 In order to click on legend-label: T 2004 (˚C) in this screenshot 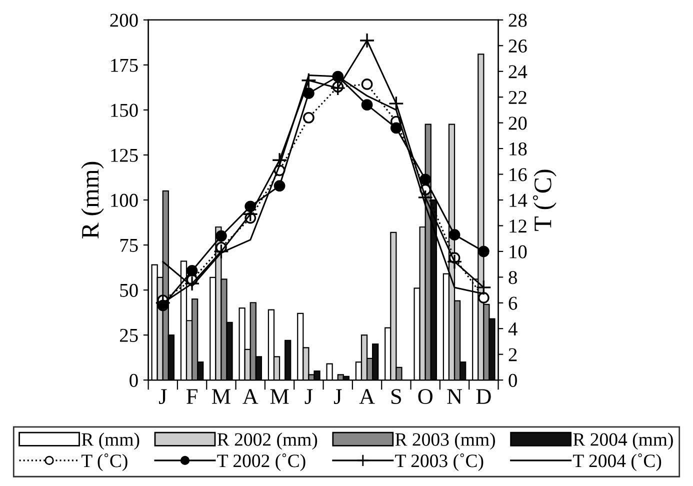, I will do `click(617, 462)`.